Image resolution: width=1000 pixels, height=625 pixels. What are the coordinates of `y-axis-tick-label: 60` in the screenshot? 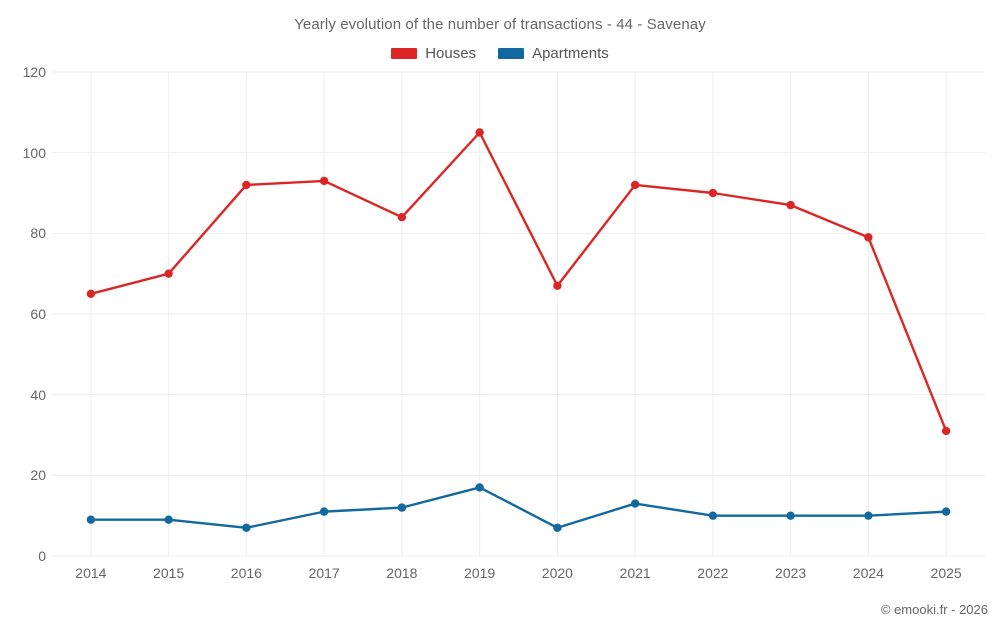 It's located at (38, 314).